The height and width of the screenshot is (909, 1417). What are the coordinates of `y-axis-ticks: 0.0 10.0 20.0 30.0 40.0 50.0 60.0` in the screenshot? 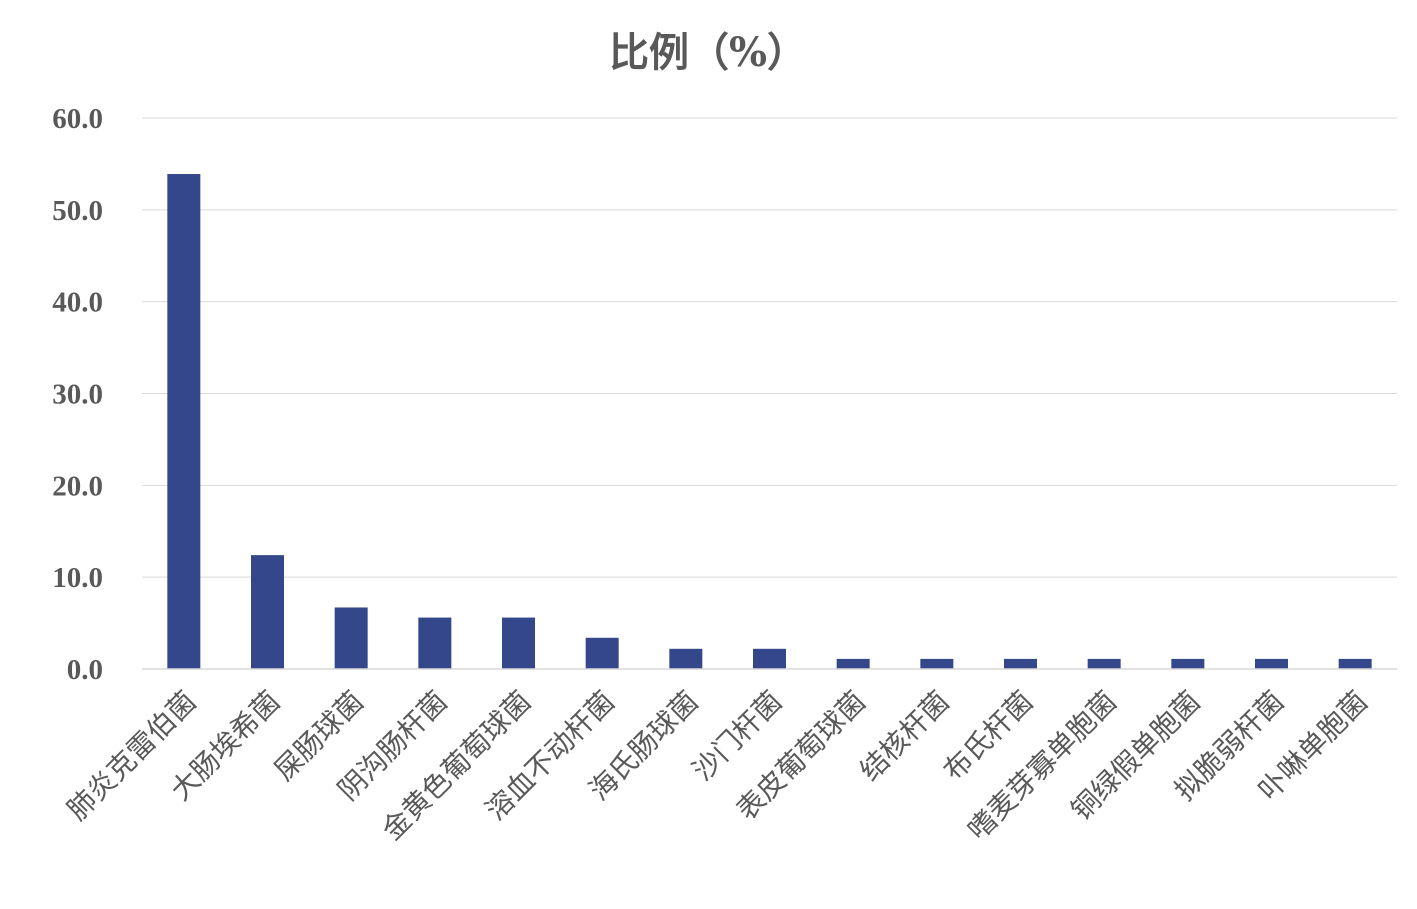 It's located at (77, 394).